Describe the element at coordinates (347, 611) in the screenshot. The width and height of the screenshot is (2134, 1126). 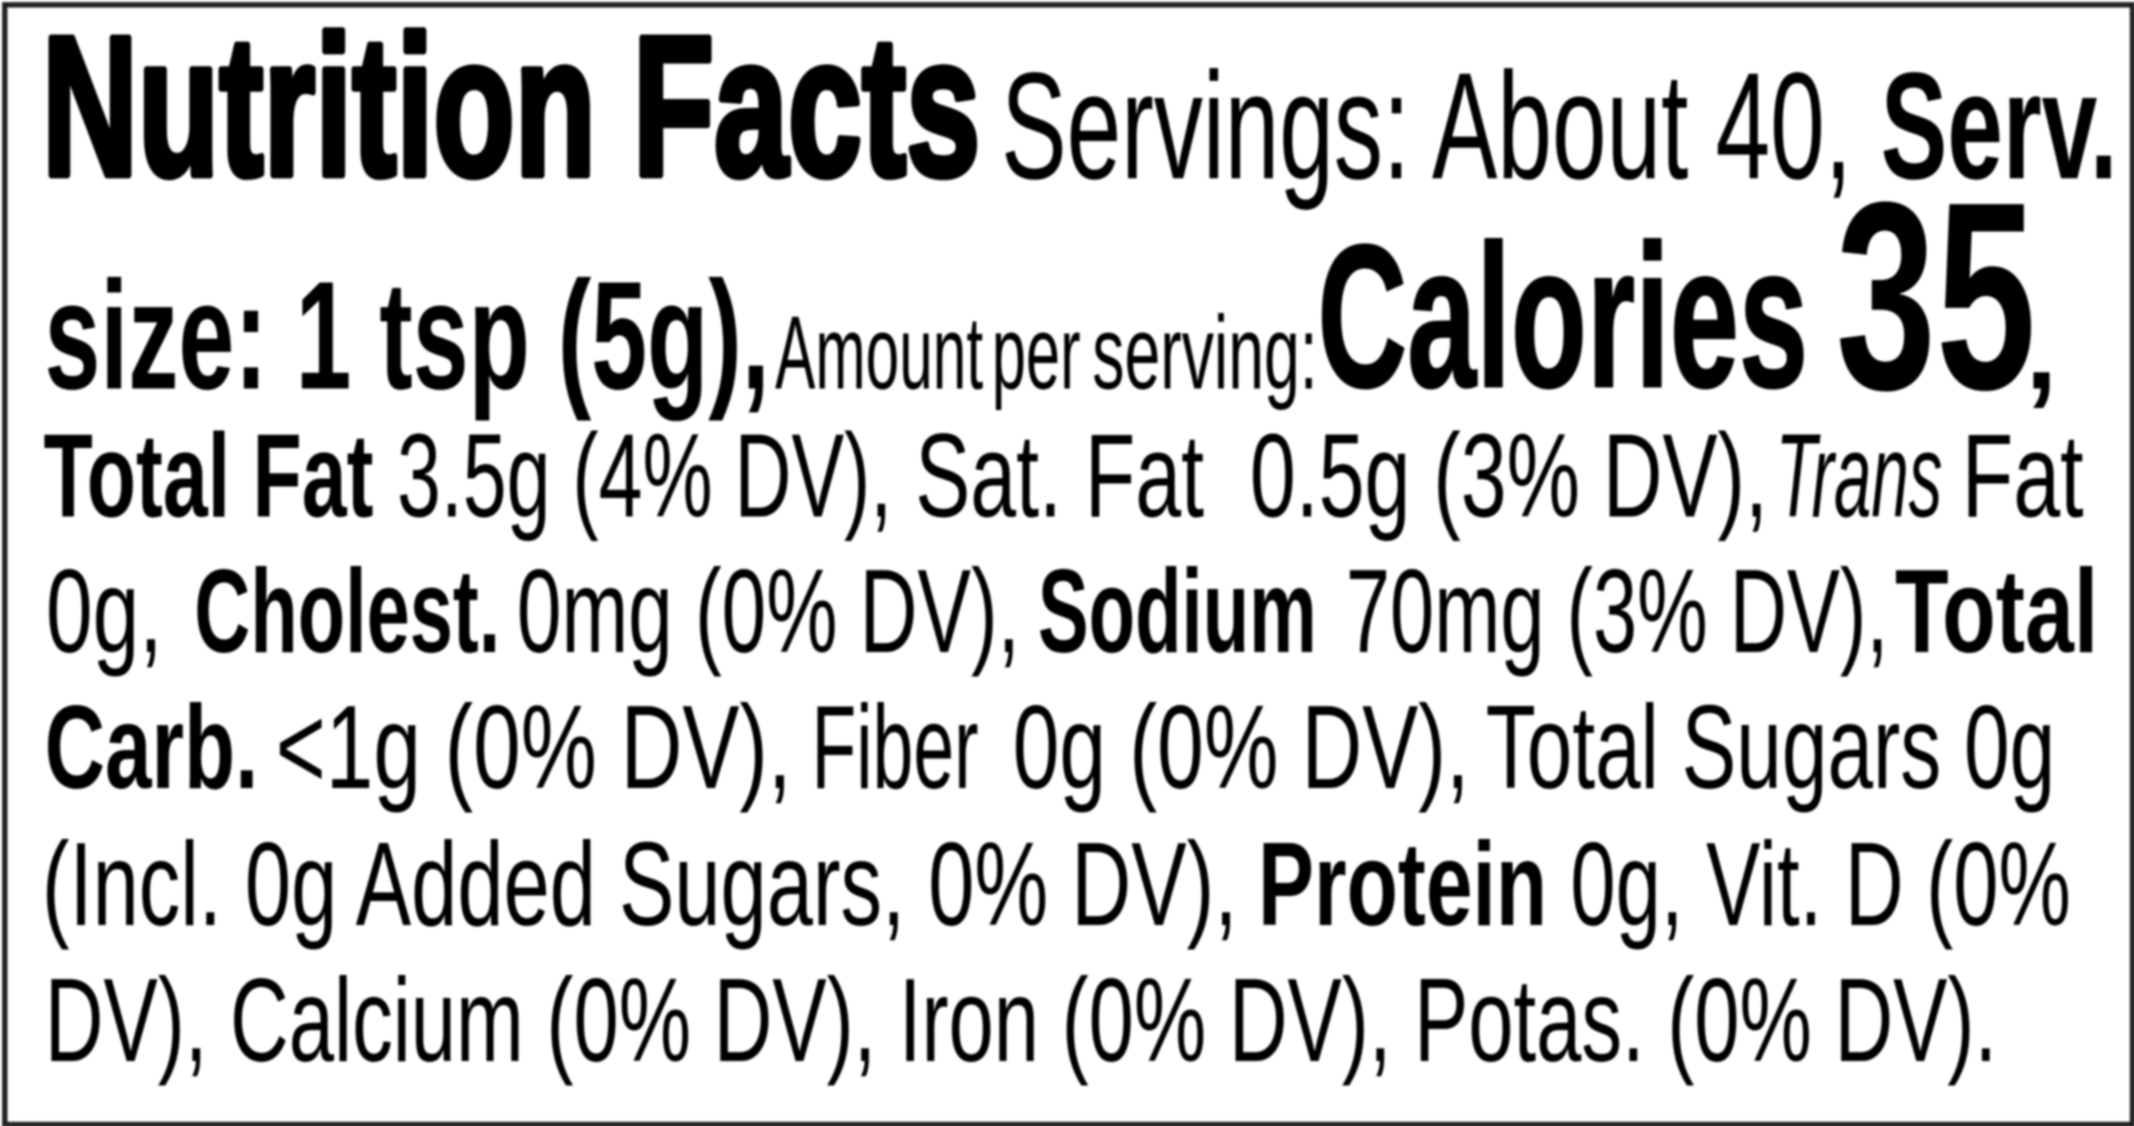
I see `svg-text: Cholest.` at that location.